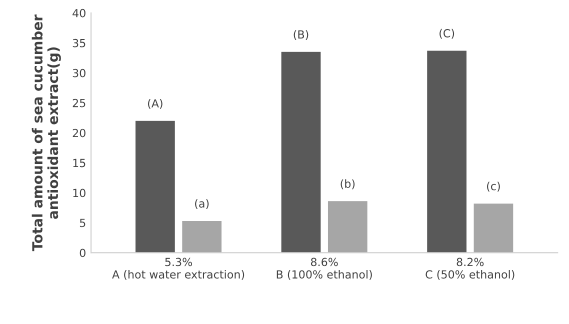 Image resolution: width=569 pixels, height=324 pixels. What do you see at coordinates (301, 35) in the screenshot?
I see `data-label: (B)` at bounding box center [301, 35].